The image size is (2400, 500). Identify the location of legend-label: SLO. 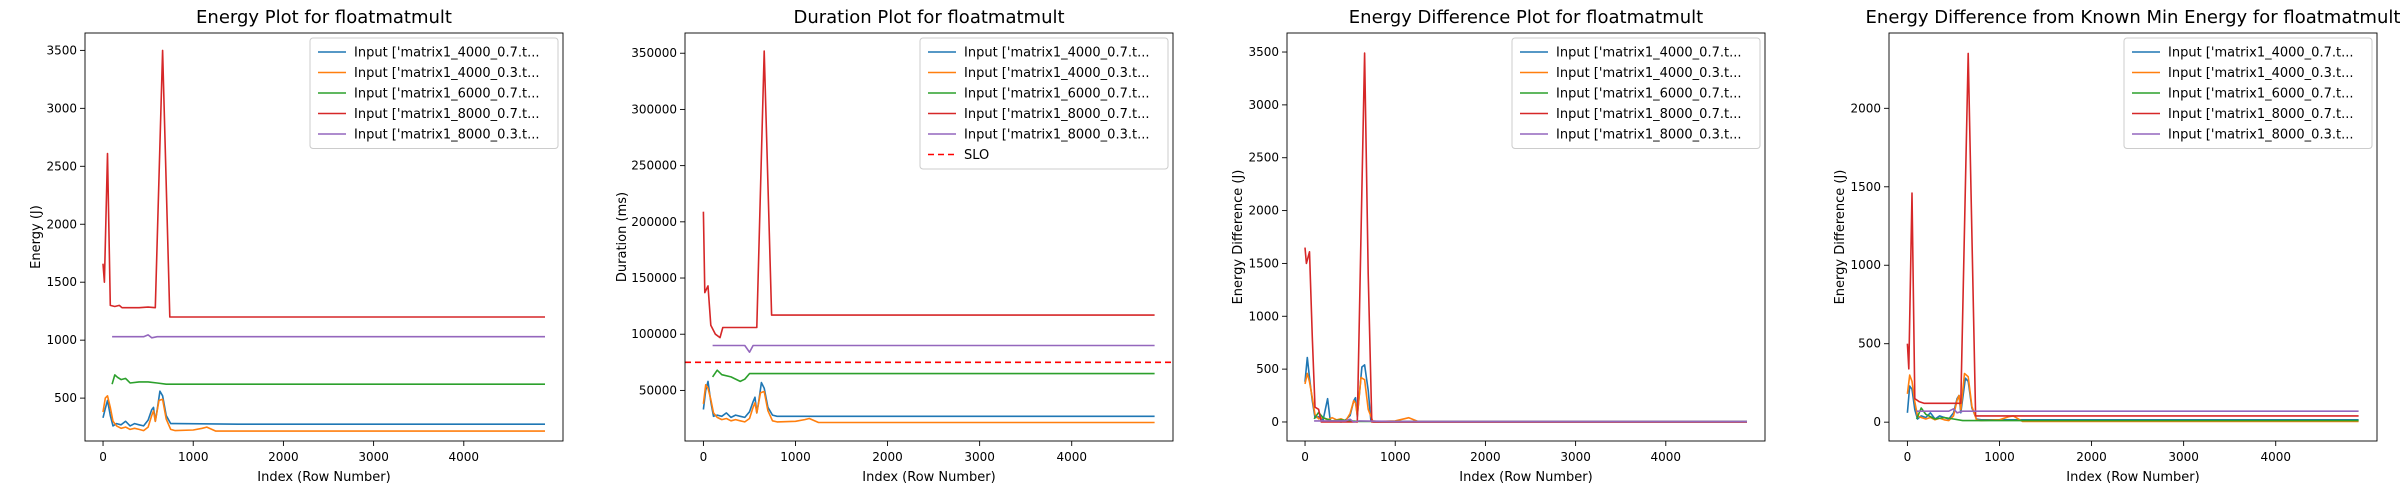
(976, 155).